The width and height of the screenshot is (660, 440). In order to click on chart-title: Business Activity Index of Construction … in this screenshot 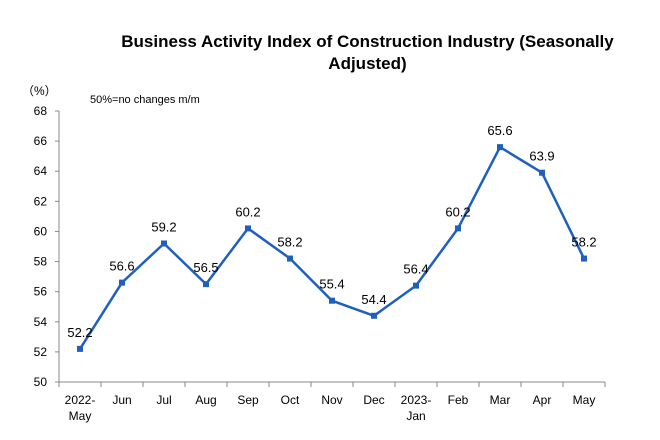, I will do `click(367, 52)`.